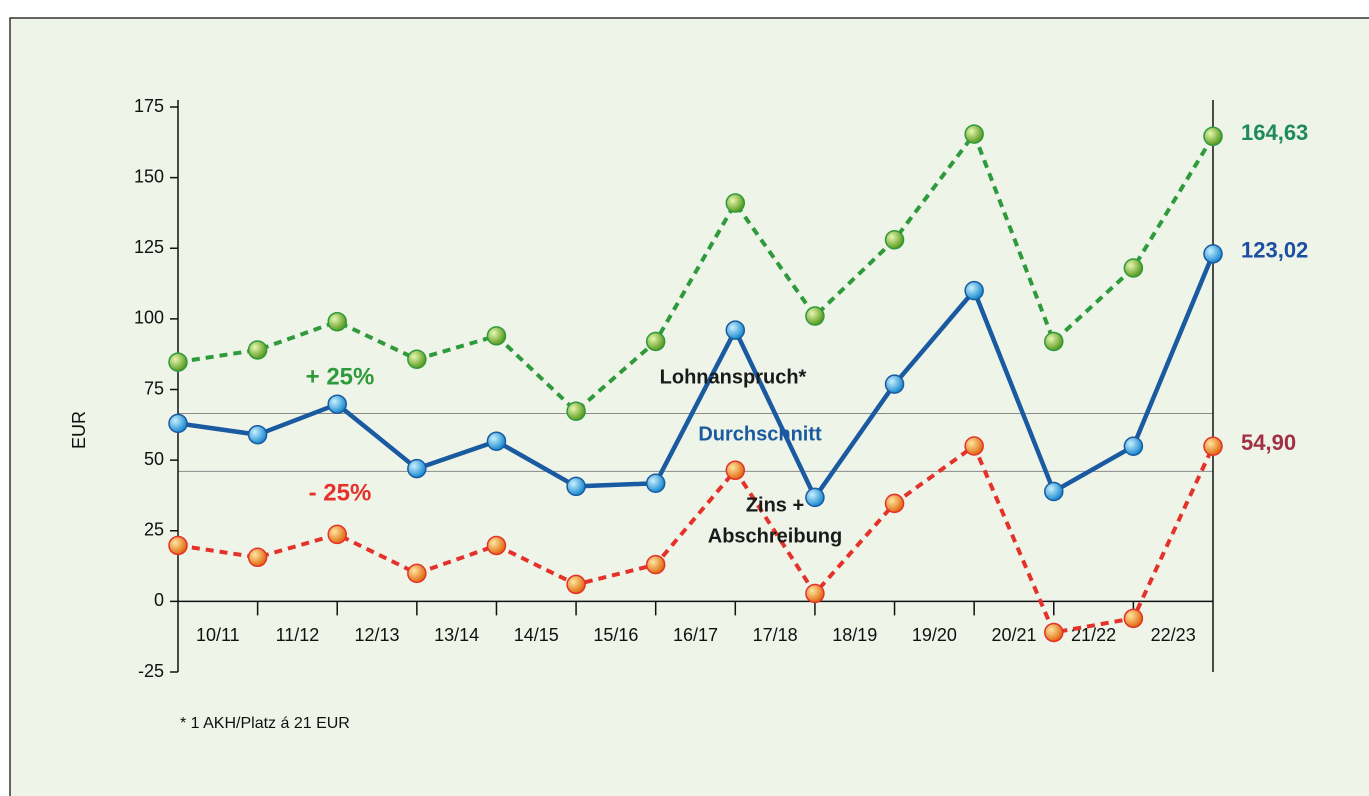 The width and height of the screenshot is (1369, 796). Describe the element at coordinates (1013, 635) in the screenshot. I see `x-tick-label: 20/21` at that location.